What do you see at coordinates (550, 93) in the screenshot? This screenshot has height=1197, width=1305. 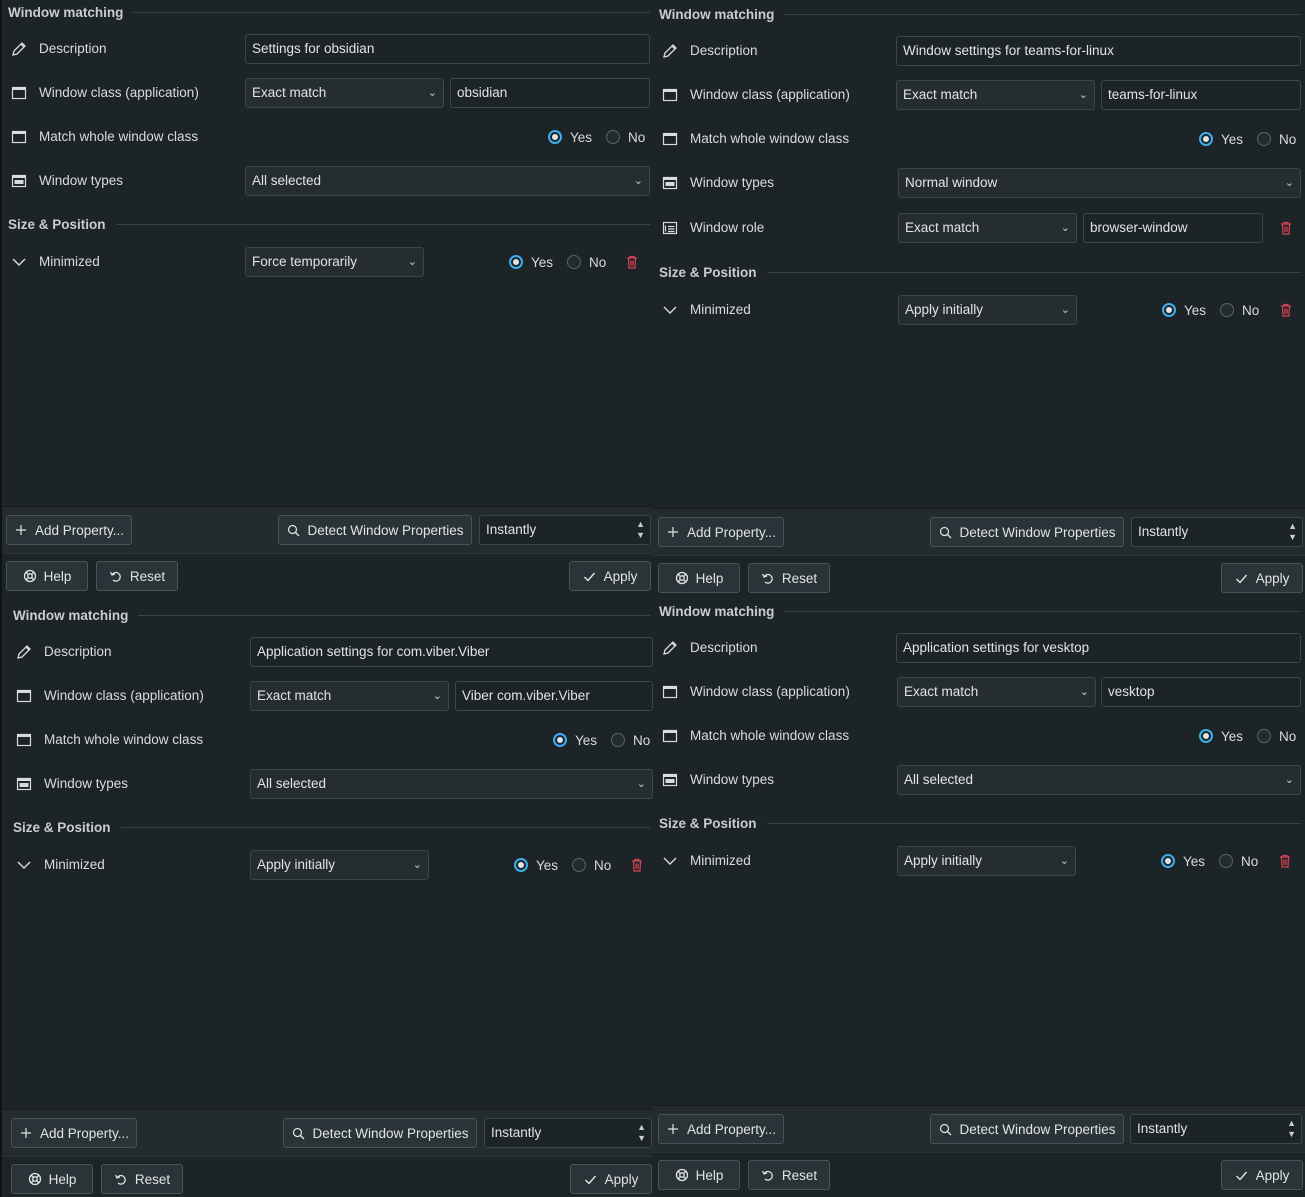 I see `window-class-input: obsidian` at bounding box center [550, 93].